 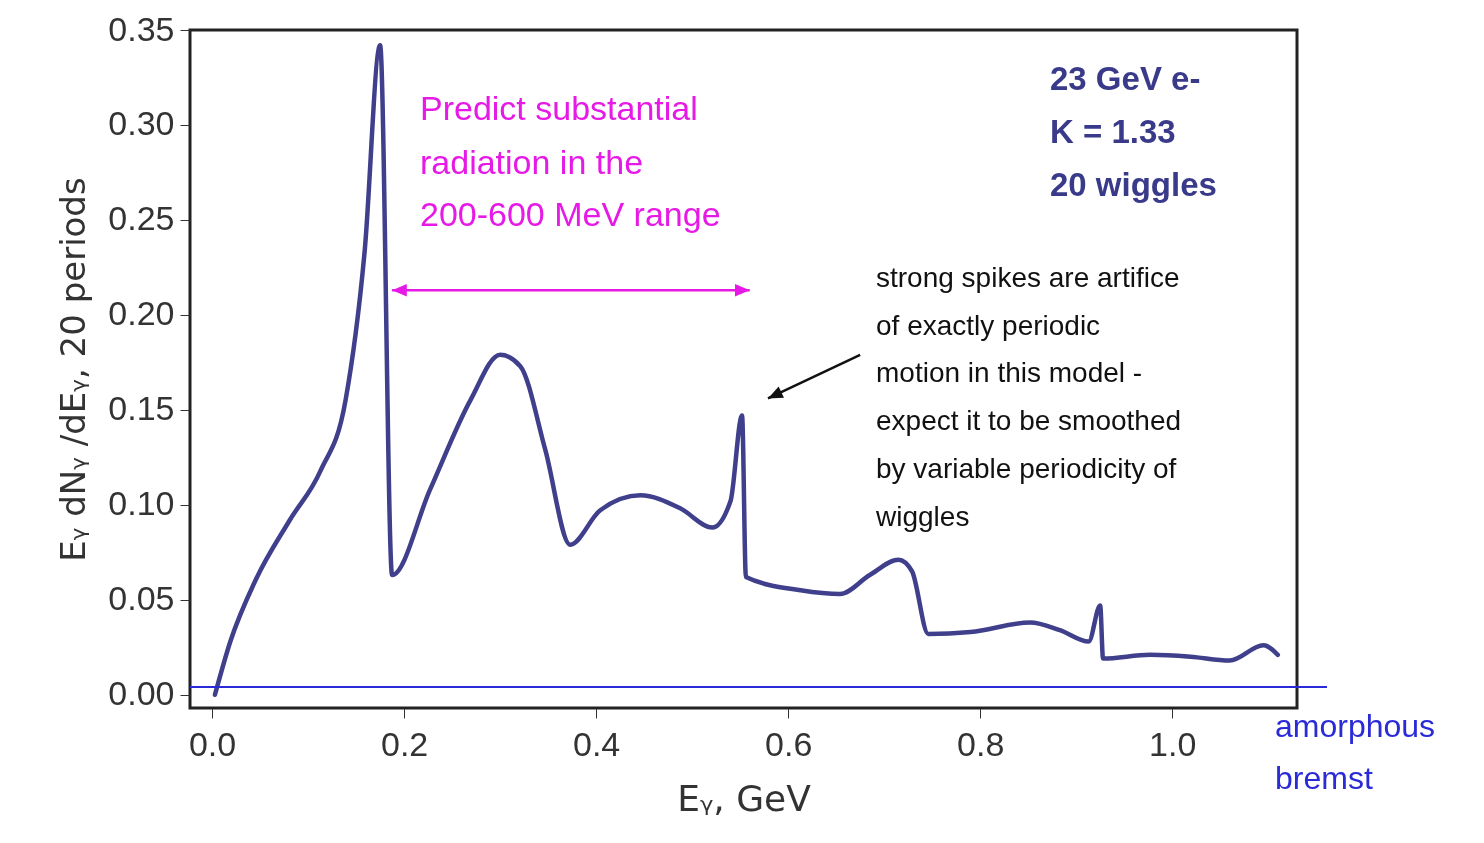 I want to click on x-tick-label: 0.0, so click(x=212, y=743).